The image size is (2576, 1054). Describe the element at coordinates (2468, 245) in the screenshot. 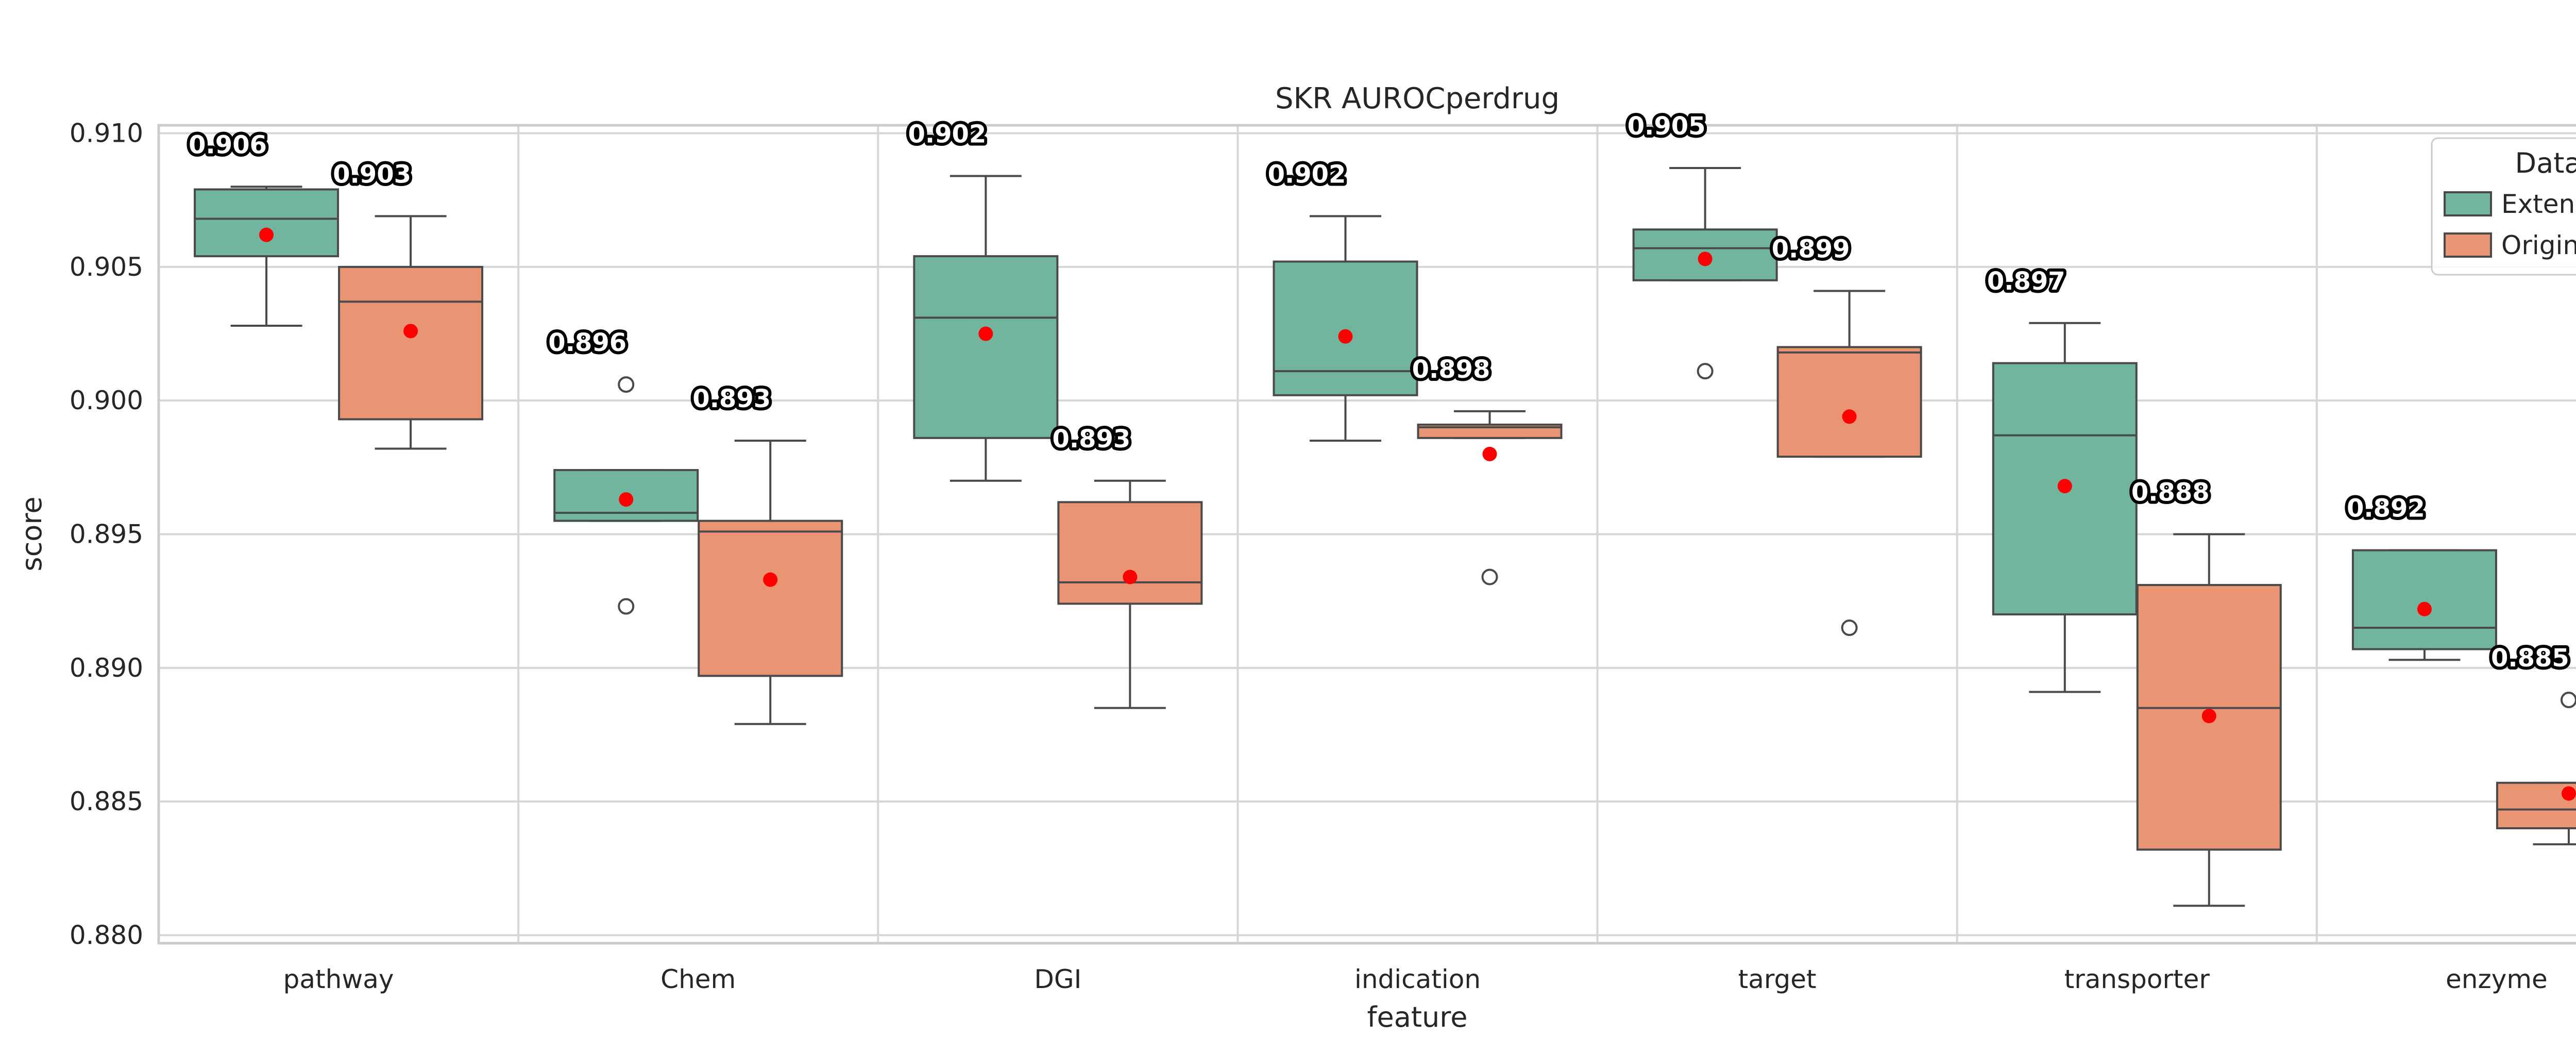

I see `legend-swatch-original` at that location.